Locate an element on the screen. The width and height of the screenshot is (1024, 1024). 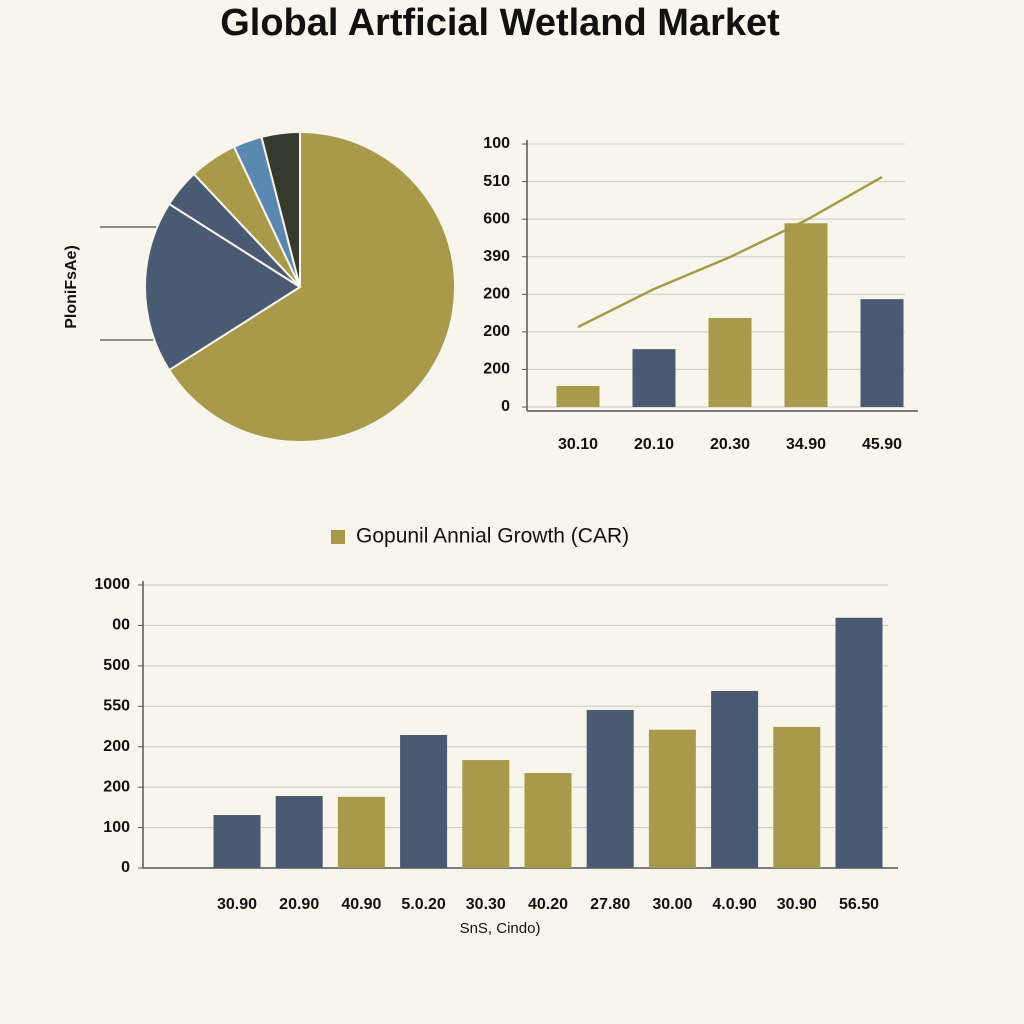
x-tick-label: 30.00 is located at coordinates (672, 904).